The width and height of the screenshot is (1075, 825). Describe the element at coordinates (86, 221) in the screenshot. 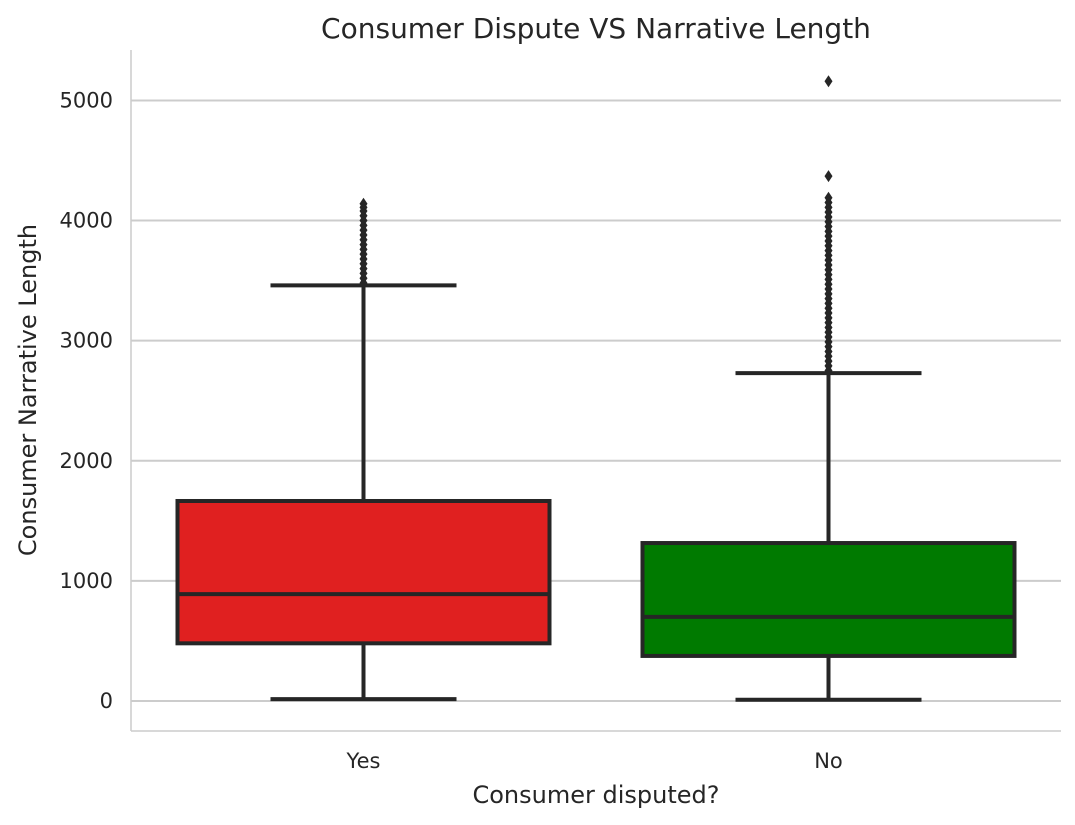

I see `y-tick-label: 4000` at that location.